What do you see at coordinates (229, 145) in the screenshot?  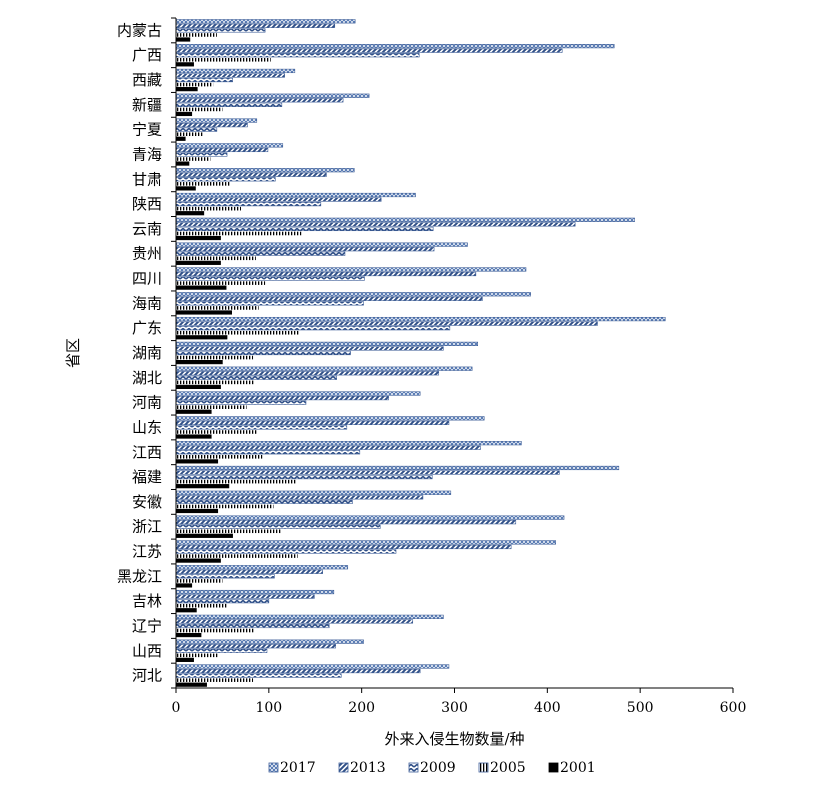 I see `bar-青海-2017` at bounding box center [229, 145].